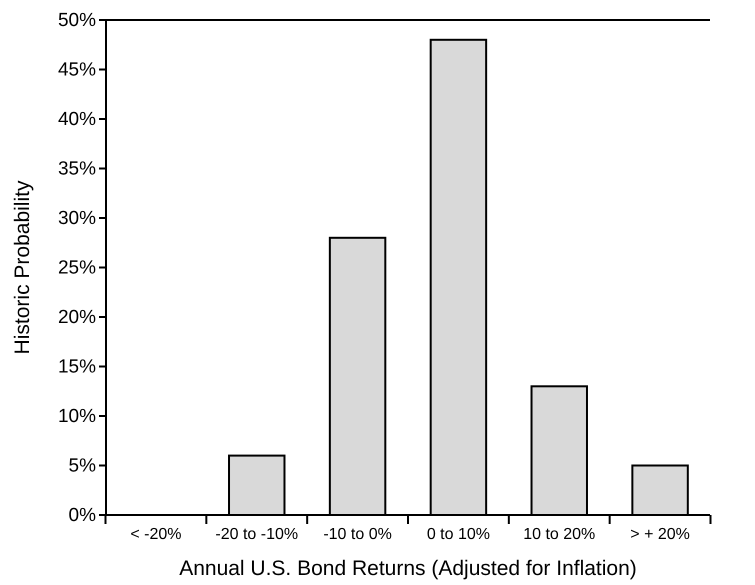  Describe the element at coordinates (256, 534) in the screenshot. I see `x-tick-label: -20 to -10%` at that location.